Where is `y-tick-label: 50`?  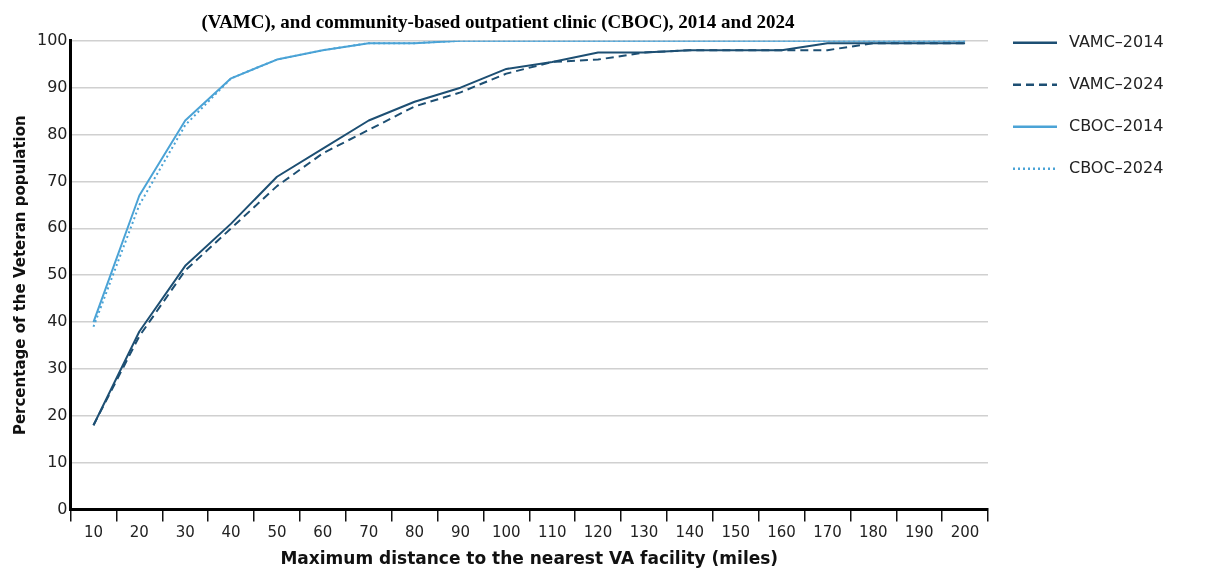 y-tick-label: 50 is located at coordinates (57, 274).